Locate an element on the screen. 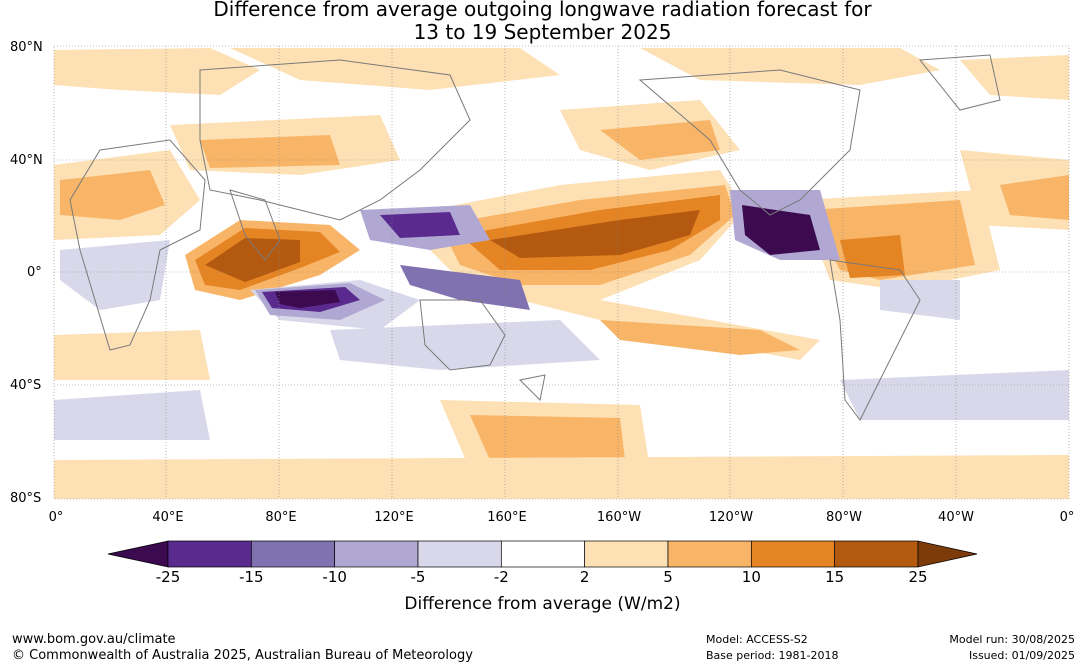  base-period: Base period: 1981-2018 is located at coordinates (772, 655).